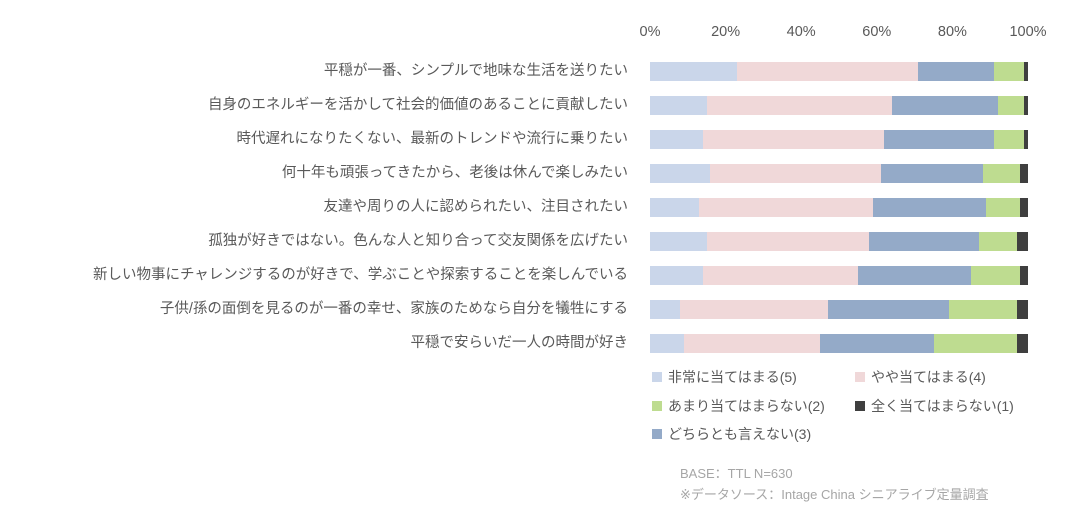  Describe the element at coordinates (834, 494) in the screenshot. I see `source-note: ※データソース：Intage China シニアライブ定量調査` at that location.